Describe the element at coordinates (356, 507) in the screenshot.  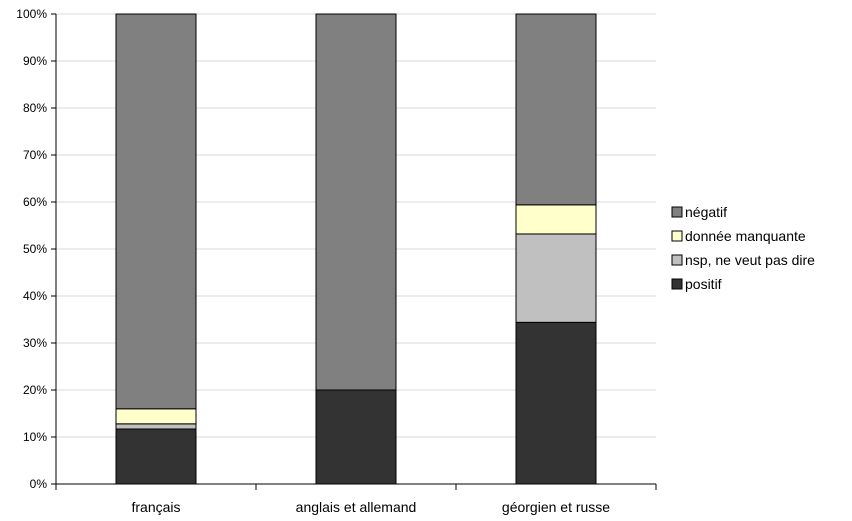
I see `x-tick-label: anglais et allemand` at that location.